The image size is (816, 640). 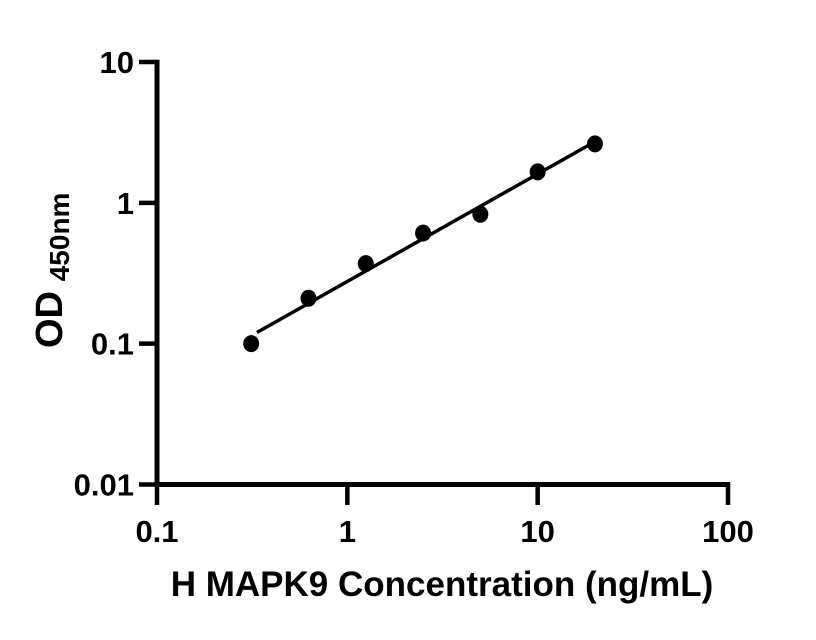 What do you see at coordinates (537, 531) in the screenshot?
I see `x-tick-label: 10` at bounding box center [537, 531].